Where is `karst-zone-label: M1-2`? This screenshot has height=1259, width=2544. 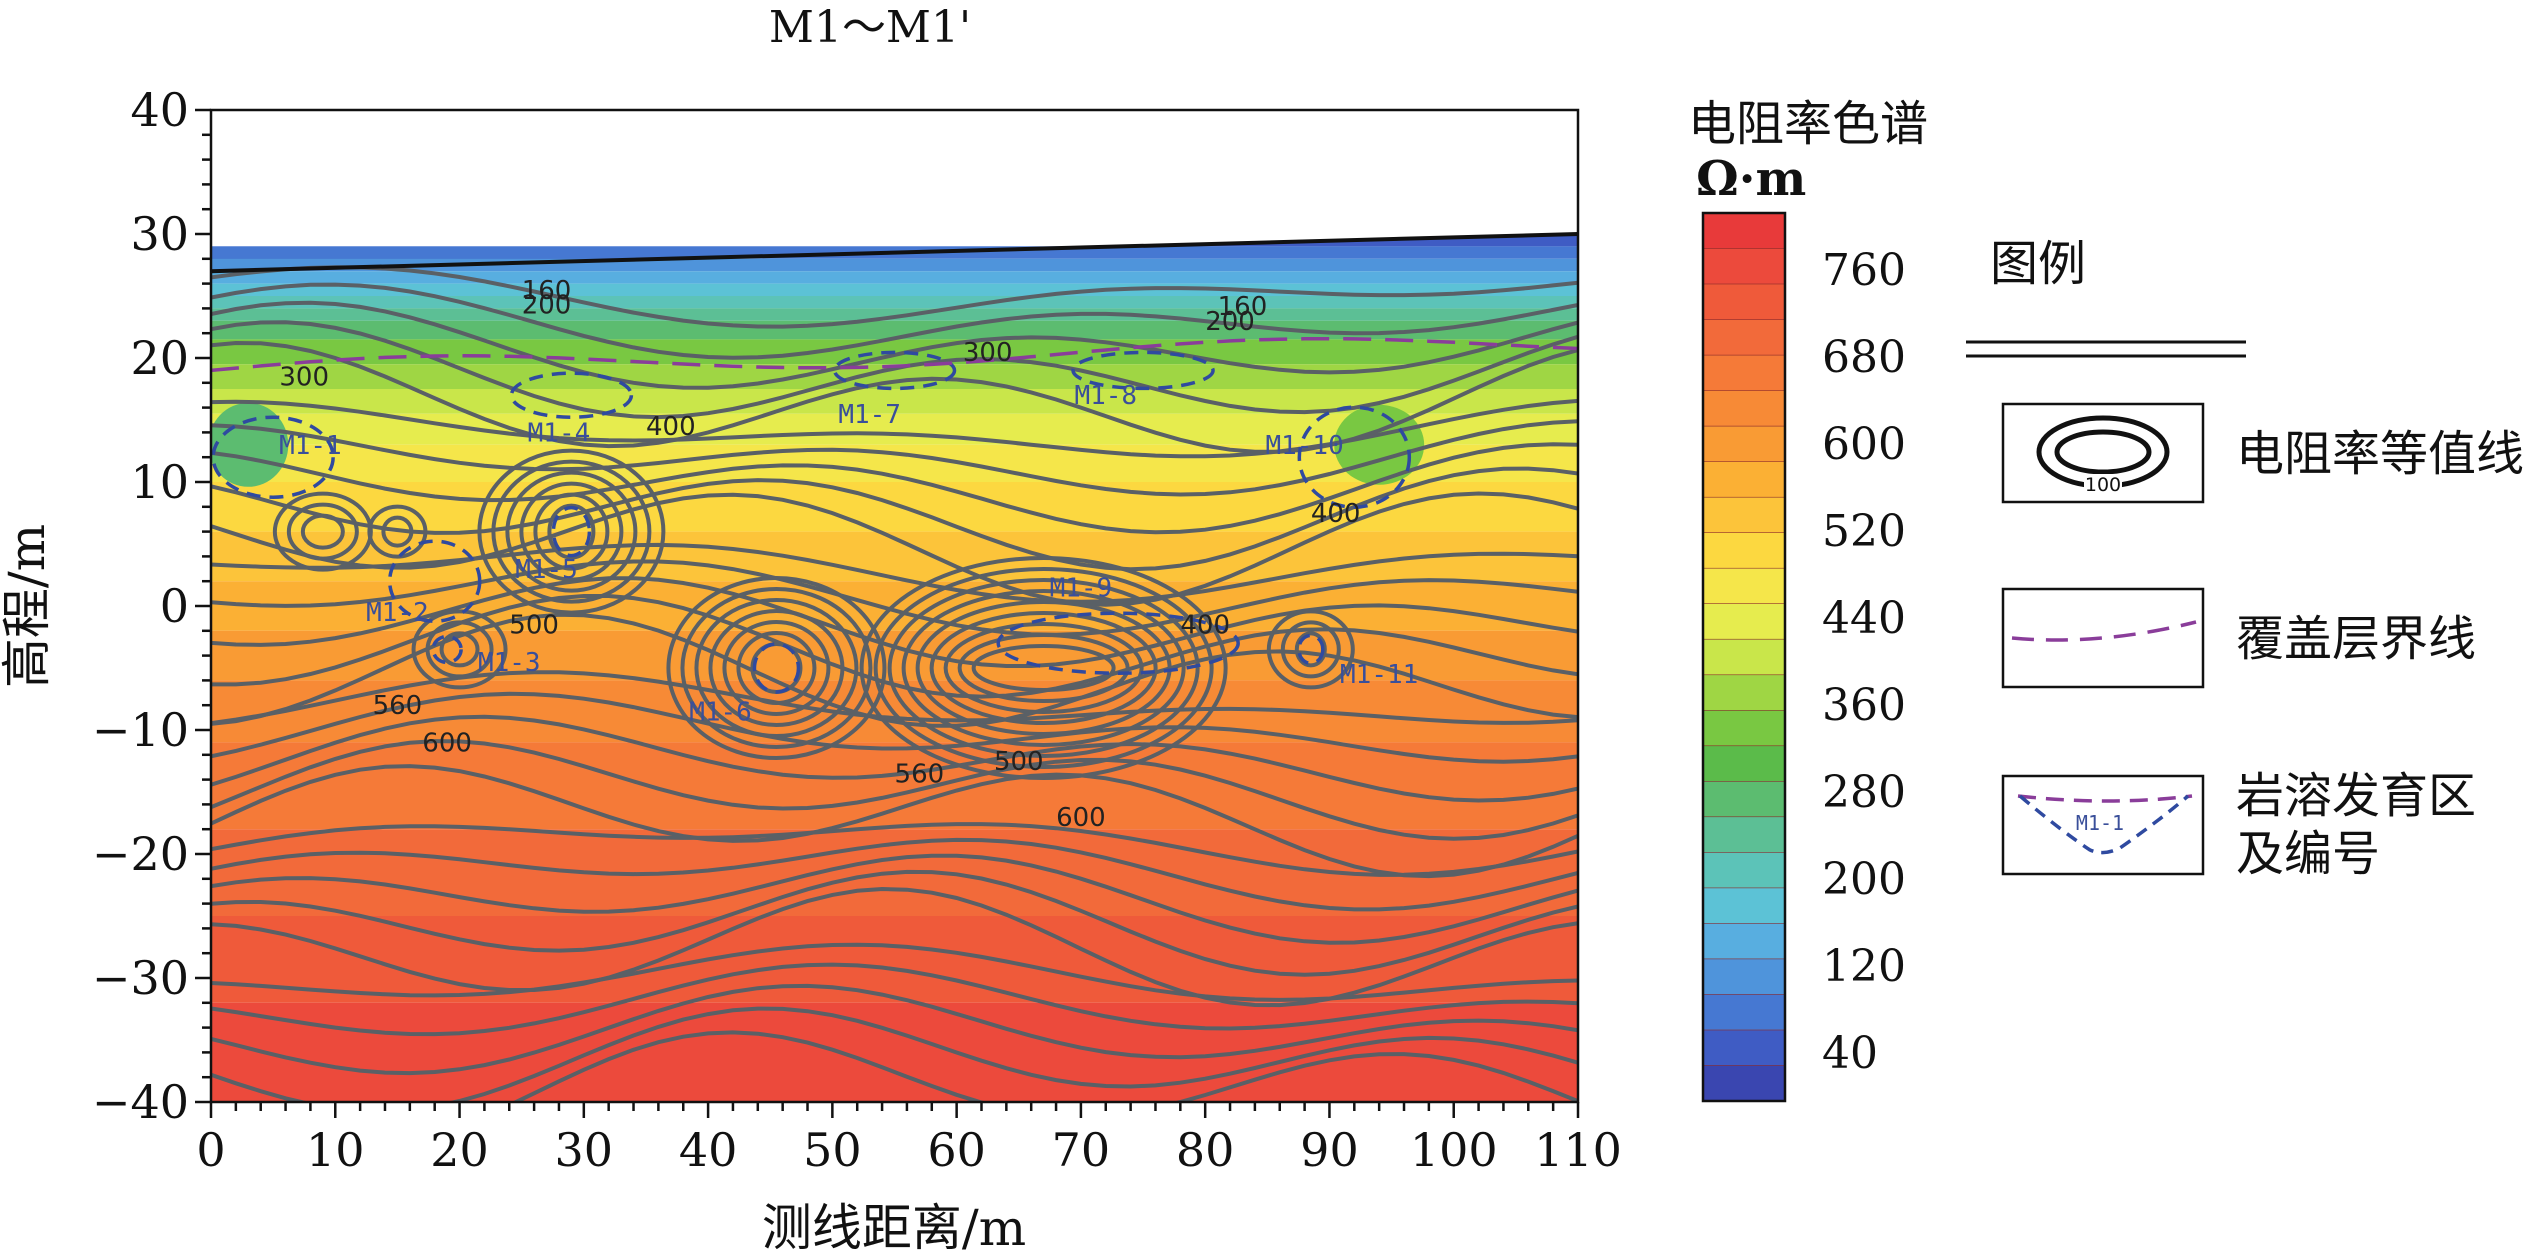 karst-zone-label: M1-2 is located at coordinates (397, 613).